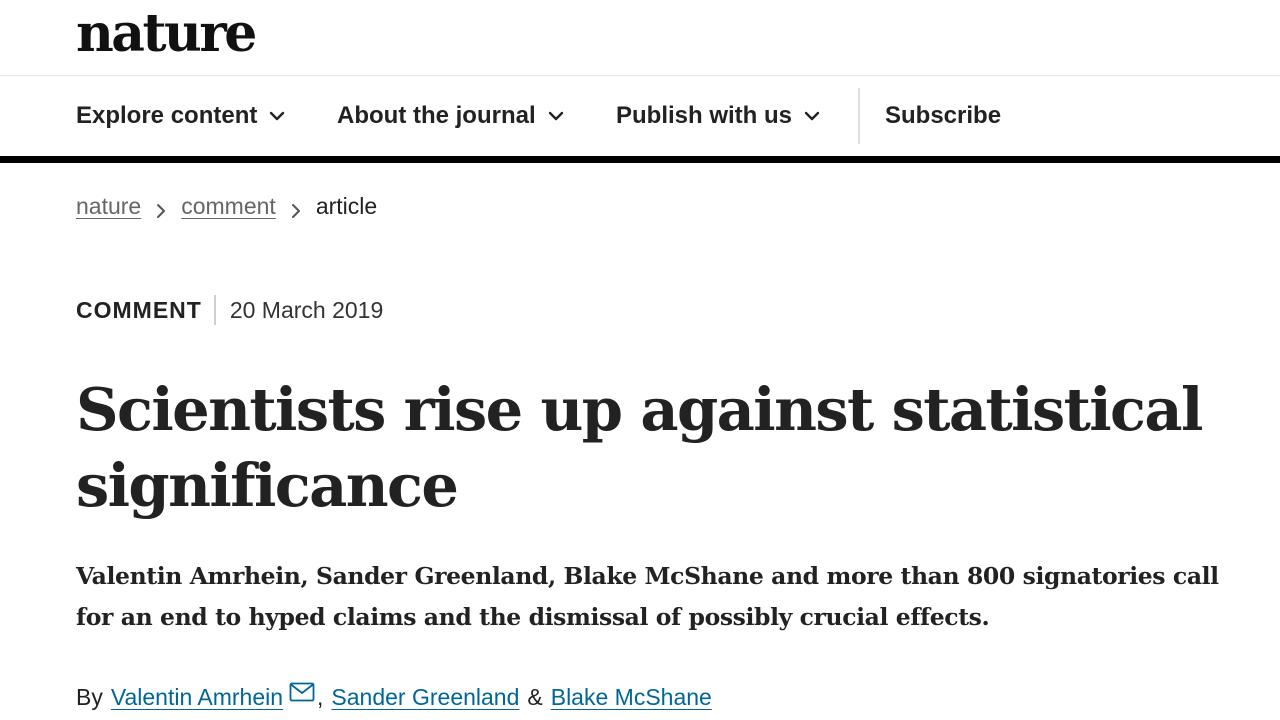 The image size is (1280, 720). I want to click on nav-publish-with-us: Publish with us, so click(718, 116).